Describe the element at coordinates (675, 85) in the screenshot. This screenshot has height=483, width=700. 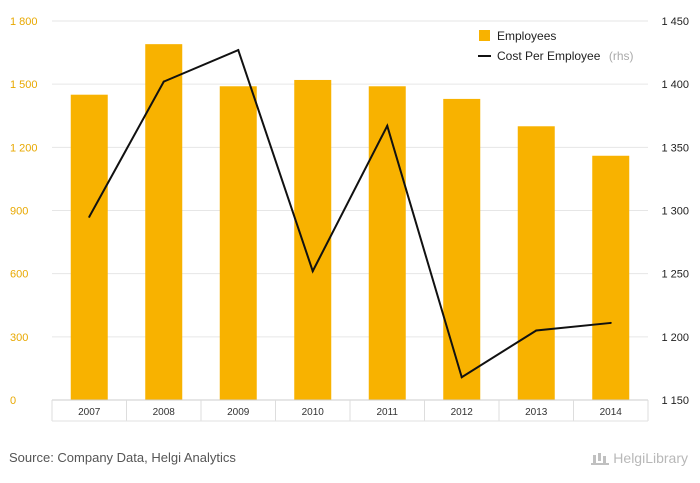
I see `right-tick-label: 1 400` at that location.